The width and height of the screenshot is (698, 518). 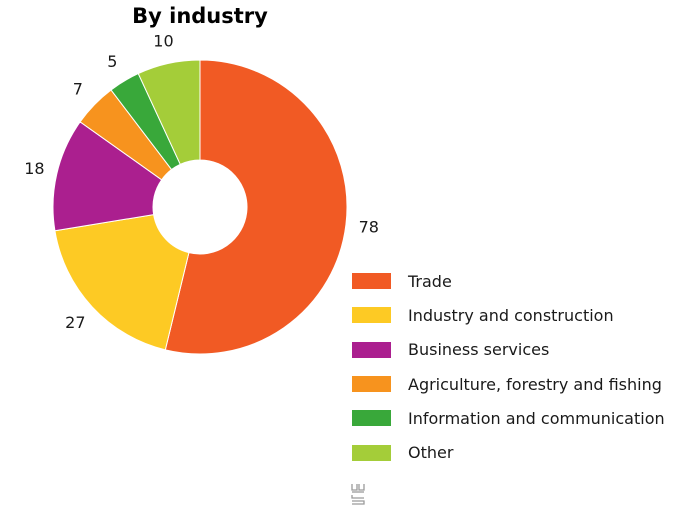 I want to click on legend-label: Trade, so click(x=430, y=281).